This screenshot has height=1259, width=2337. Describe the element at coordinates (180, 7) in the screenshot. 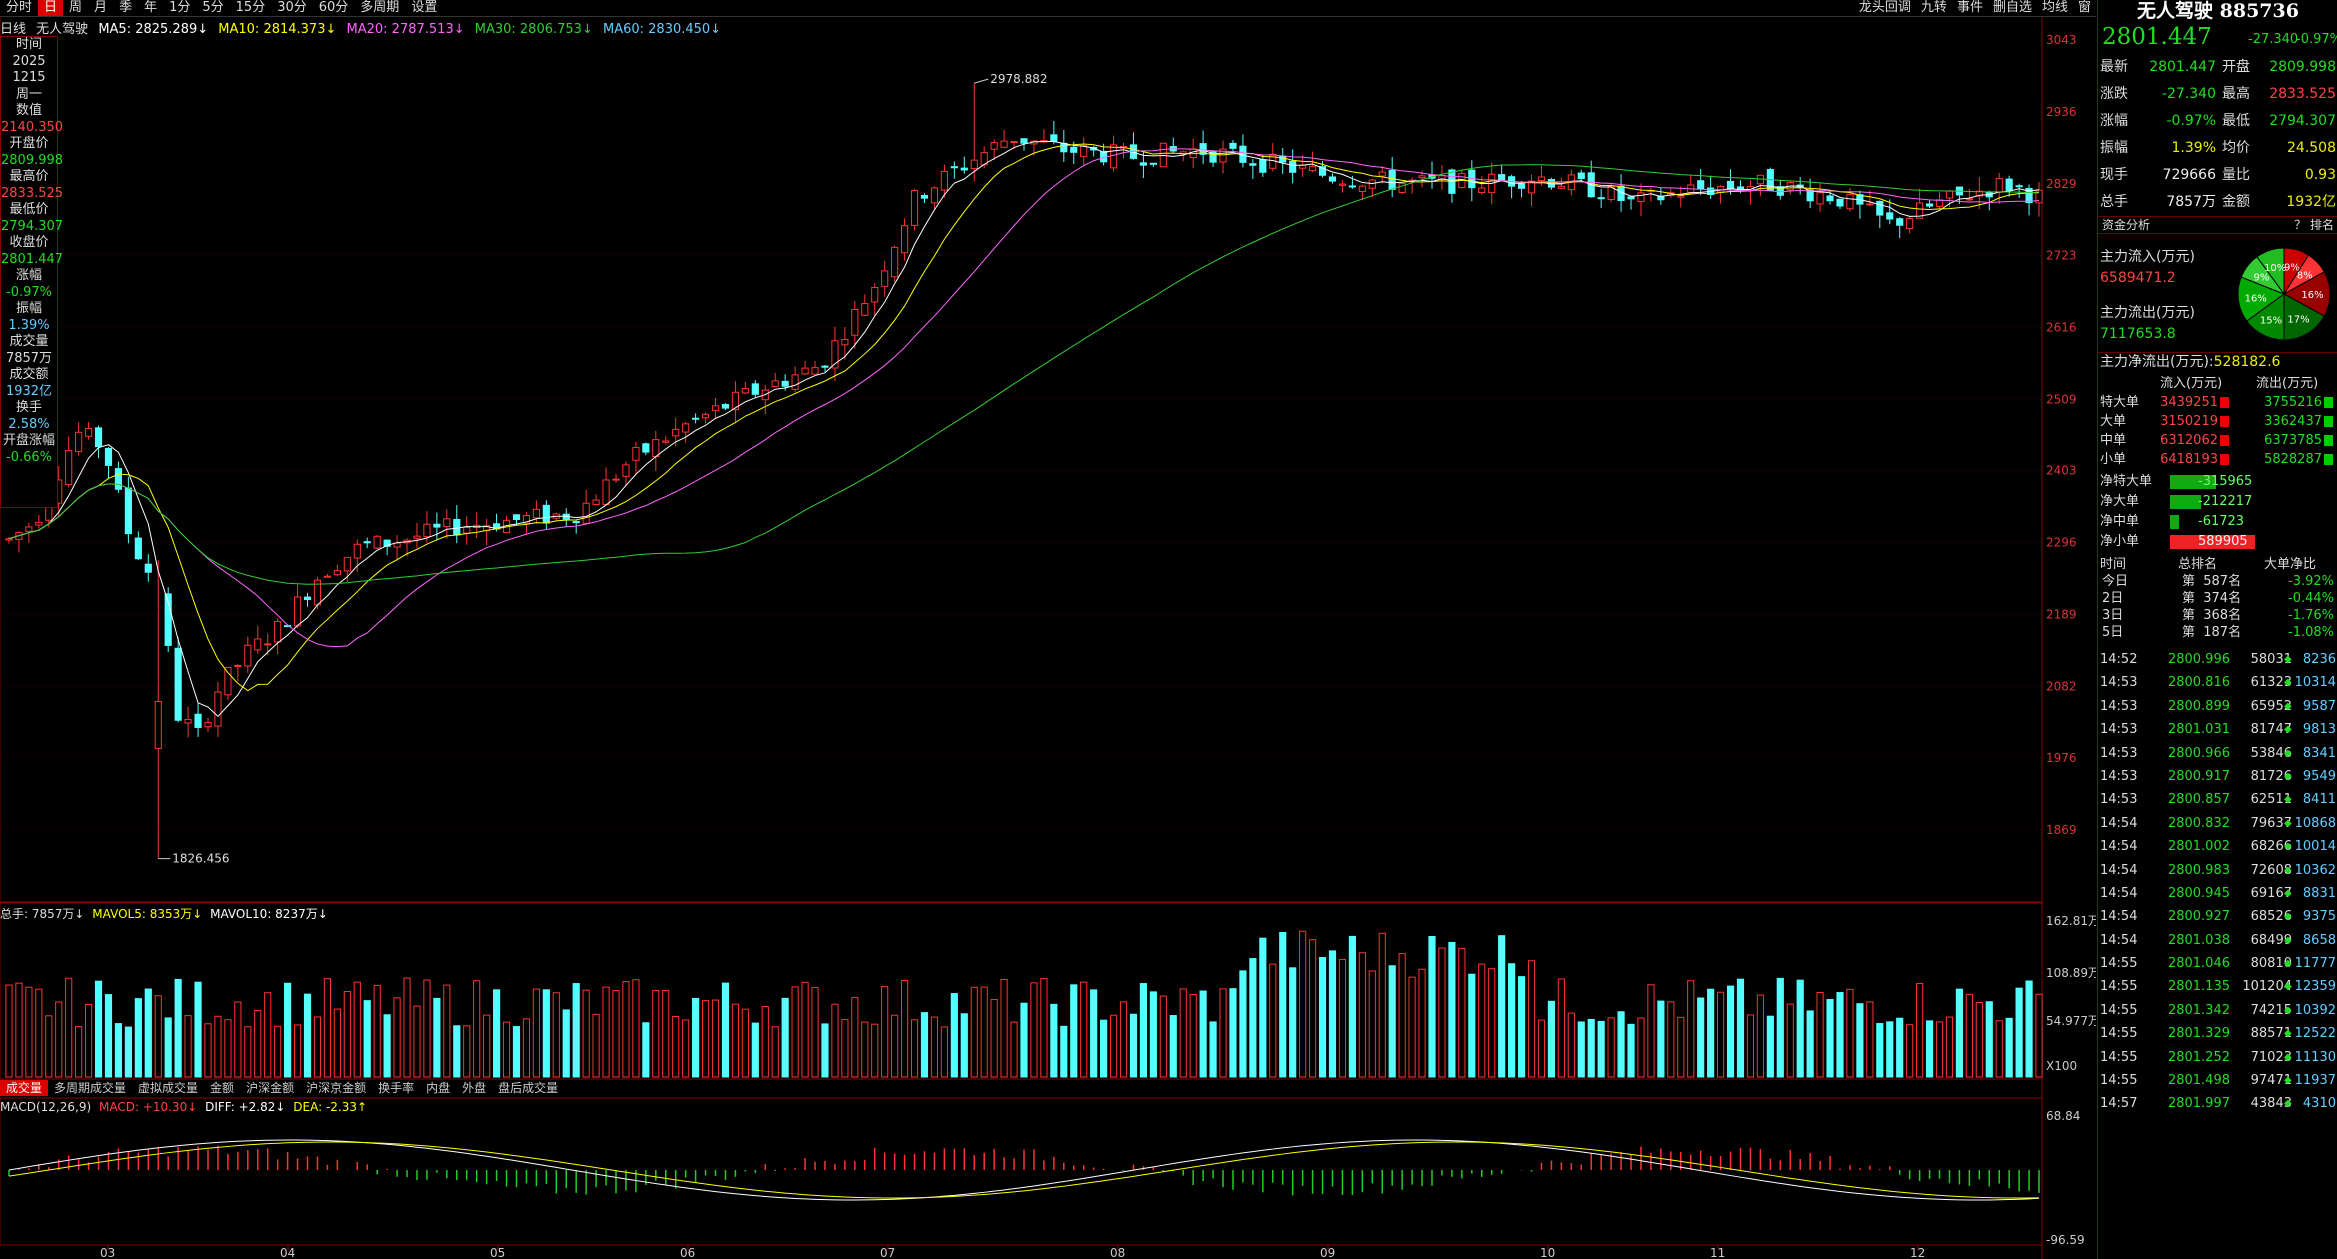

I see `period-tab-6: 1分` at that location.